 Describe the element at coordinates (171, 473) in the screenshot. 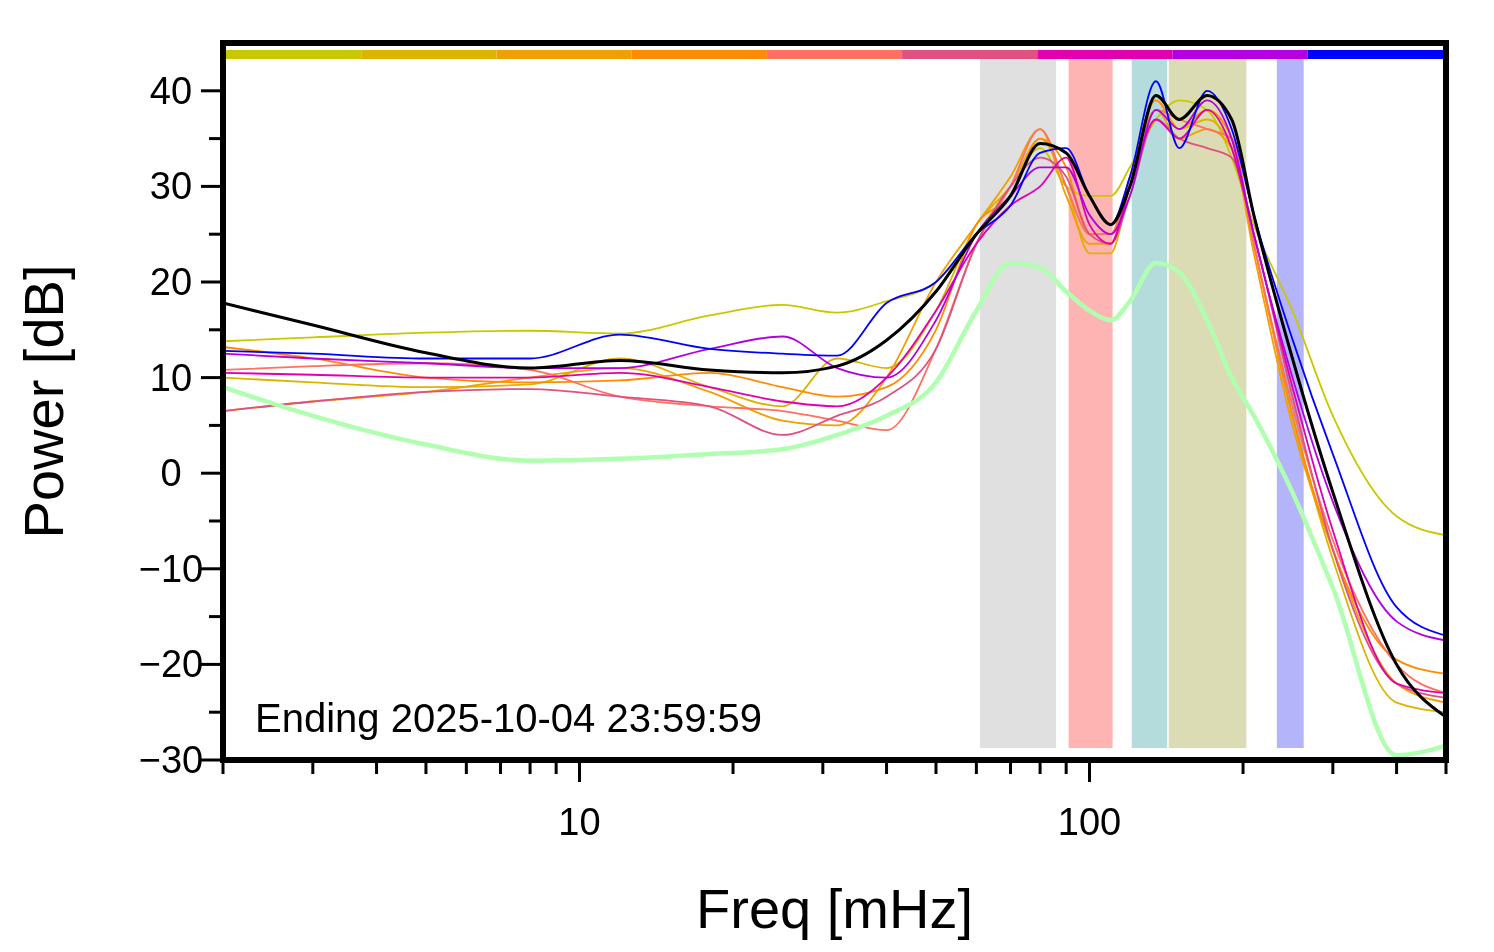

I see `y-tick-label: 0` at that location.